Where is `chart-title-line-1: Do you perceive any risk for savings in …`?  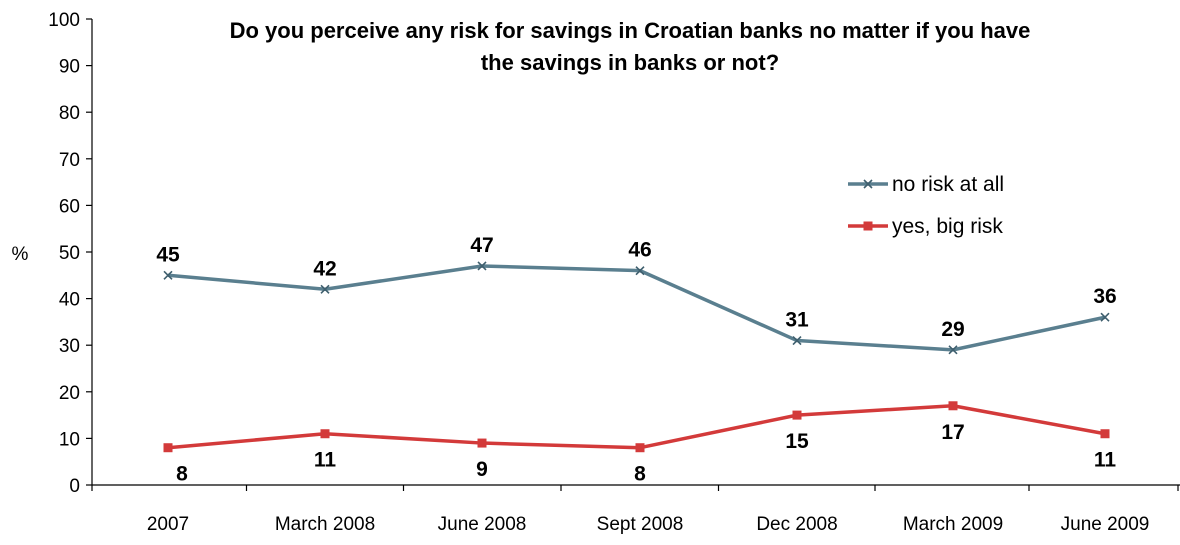 chart-title-line-1: Do you perceive any risk for savings in … is located at coordinates (630, 30).